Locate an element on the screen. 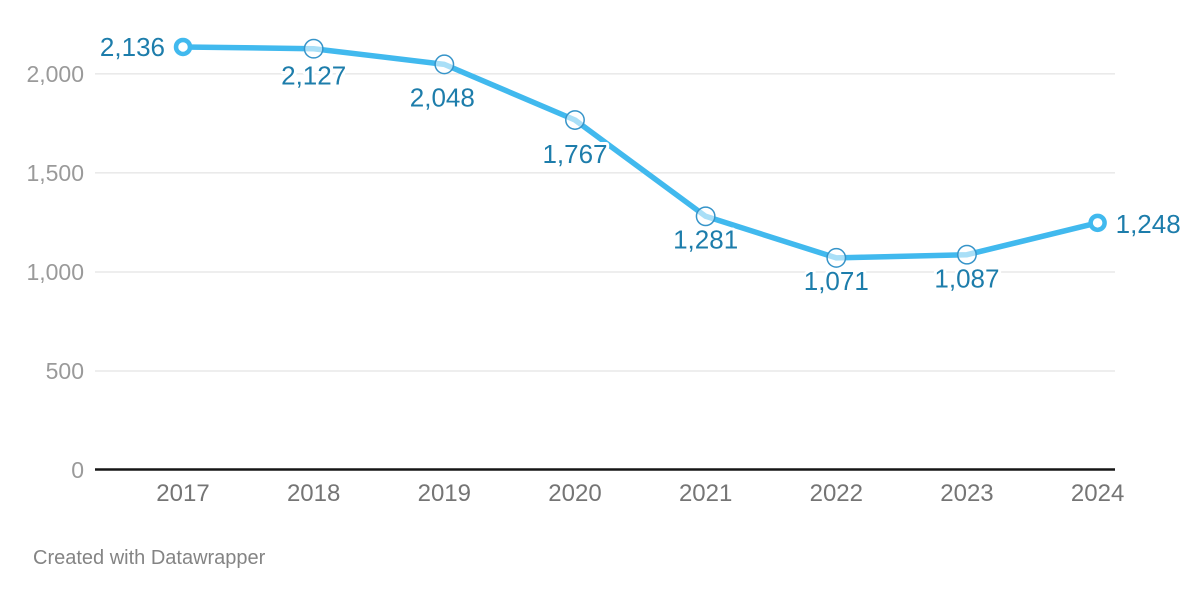 The height and width of the screenshot is (600, 1200). x-axis-tick-label: 2021 is located at coordinates (705, 493).